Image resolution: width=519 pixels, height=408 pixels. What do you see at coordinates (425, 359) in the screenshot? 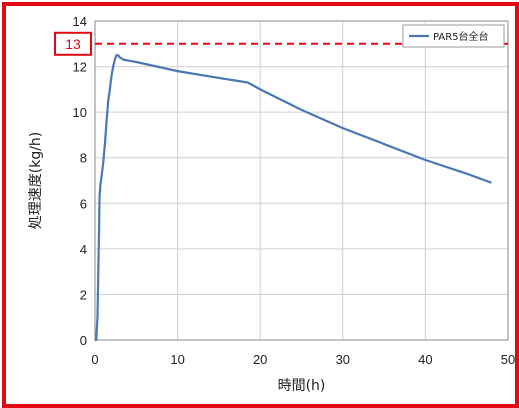
I see `x-tick-label: 40` at bounding box center [425, 359].